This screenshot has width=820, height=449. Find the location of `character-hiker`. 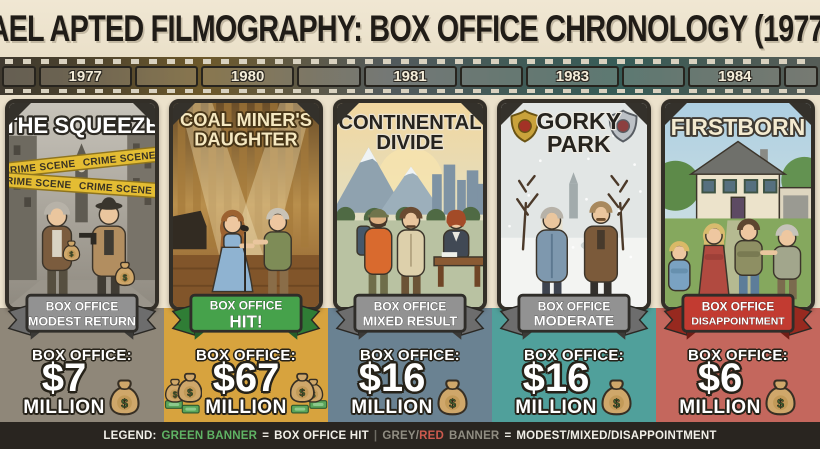

character-hiker is located at coordinates (374, 254).